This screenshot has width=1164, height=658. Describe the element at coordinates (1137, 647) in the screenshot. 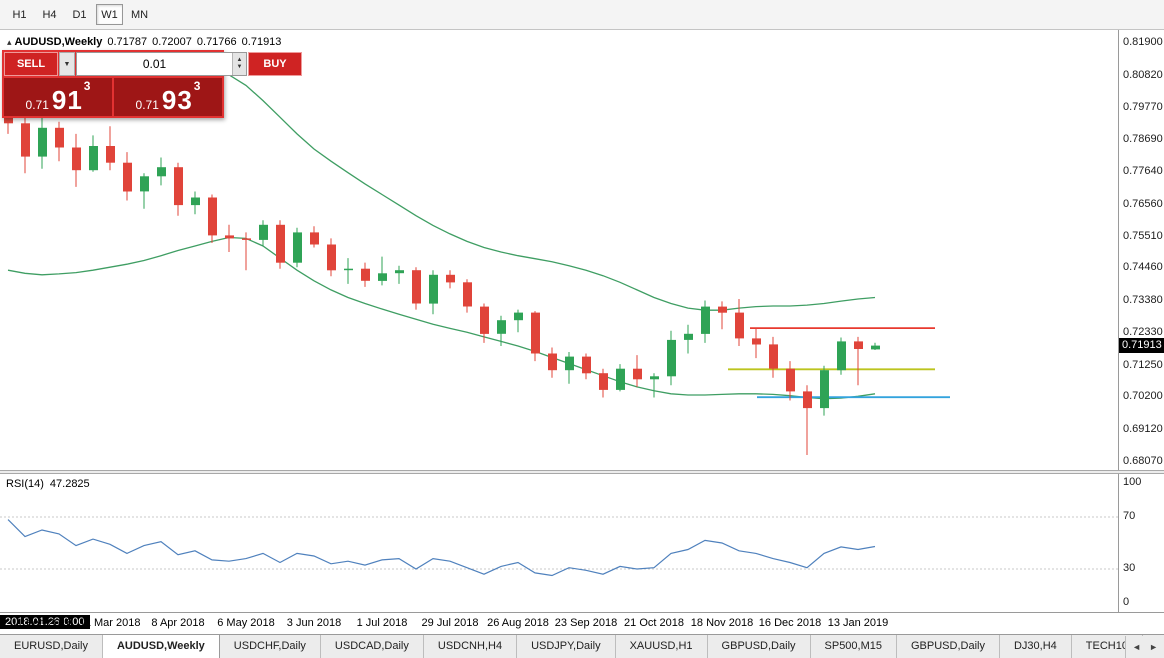

I see `tabs-scroll-left-button: ◄` at that location.